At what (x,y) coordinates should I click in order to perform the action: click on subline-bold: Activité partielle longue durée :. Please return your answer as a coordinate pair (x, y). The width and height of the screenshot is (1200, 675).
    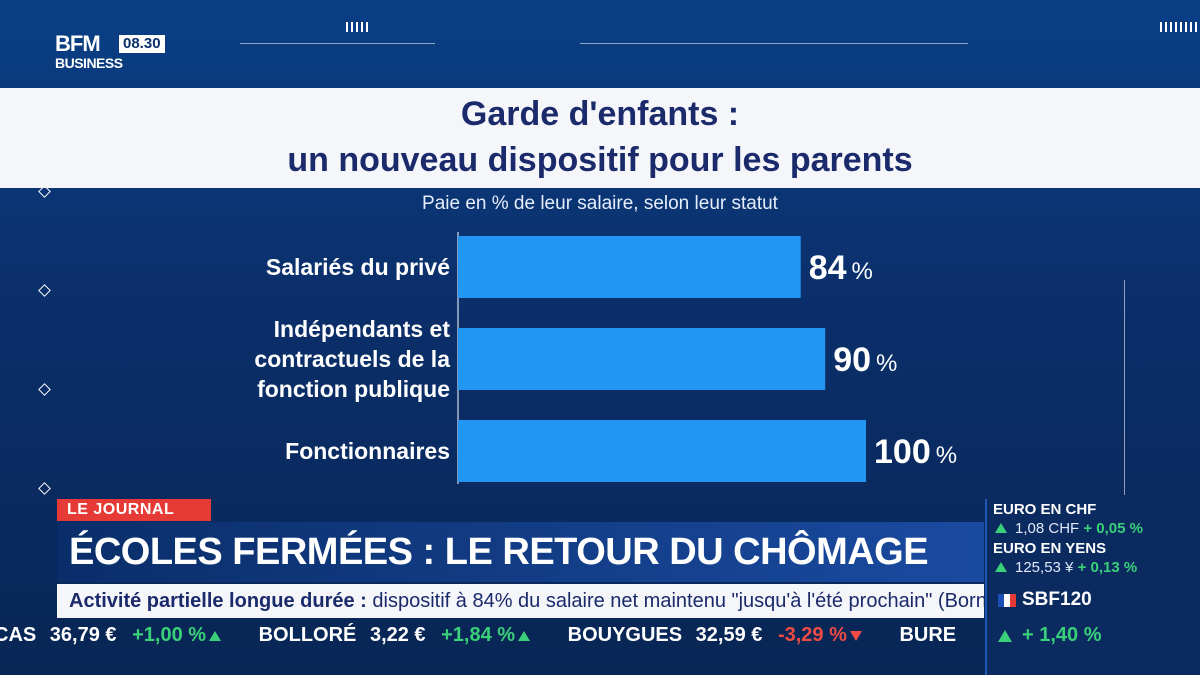
    Looking at the image, I should click on (218, 601).